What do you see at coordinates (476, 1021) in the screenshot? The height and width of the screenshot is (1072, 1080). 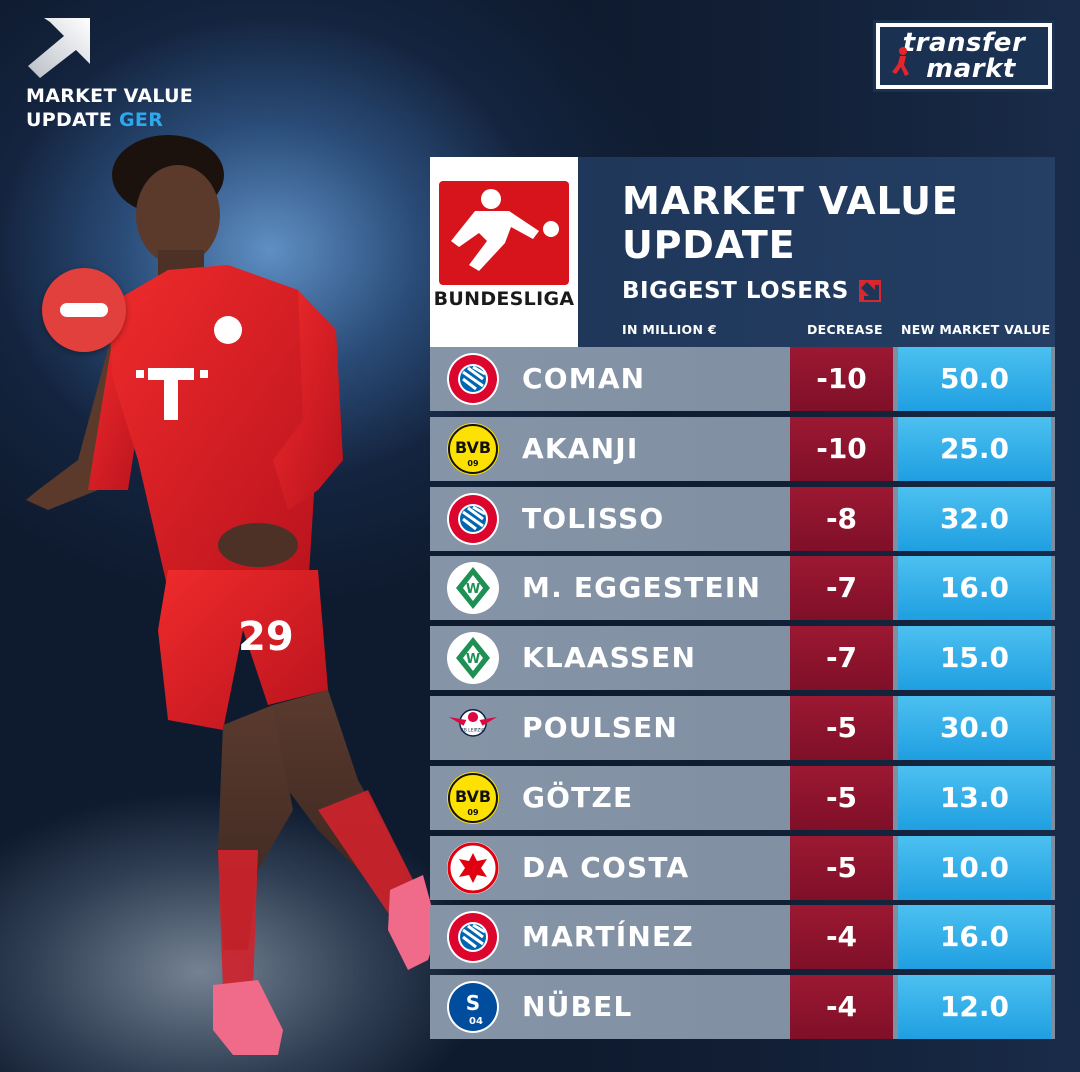 I see `svg-text: 04` at bounding box center [476, 1021].